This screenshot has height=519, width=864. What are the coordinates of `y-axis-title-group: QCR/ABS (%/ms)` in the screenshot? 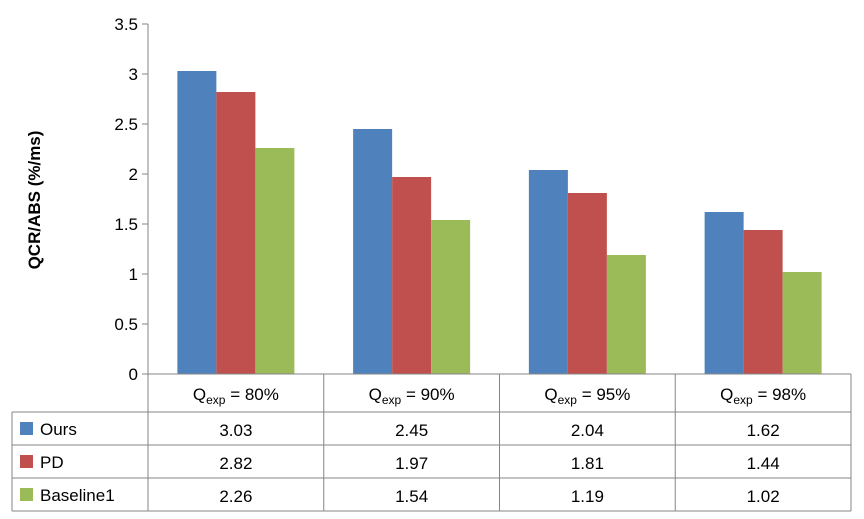 It's located at (34, 200).